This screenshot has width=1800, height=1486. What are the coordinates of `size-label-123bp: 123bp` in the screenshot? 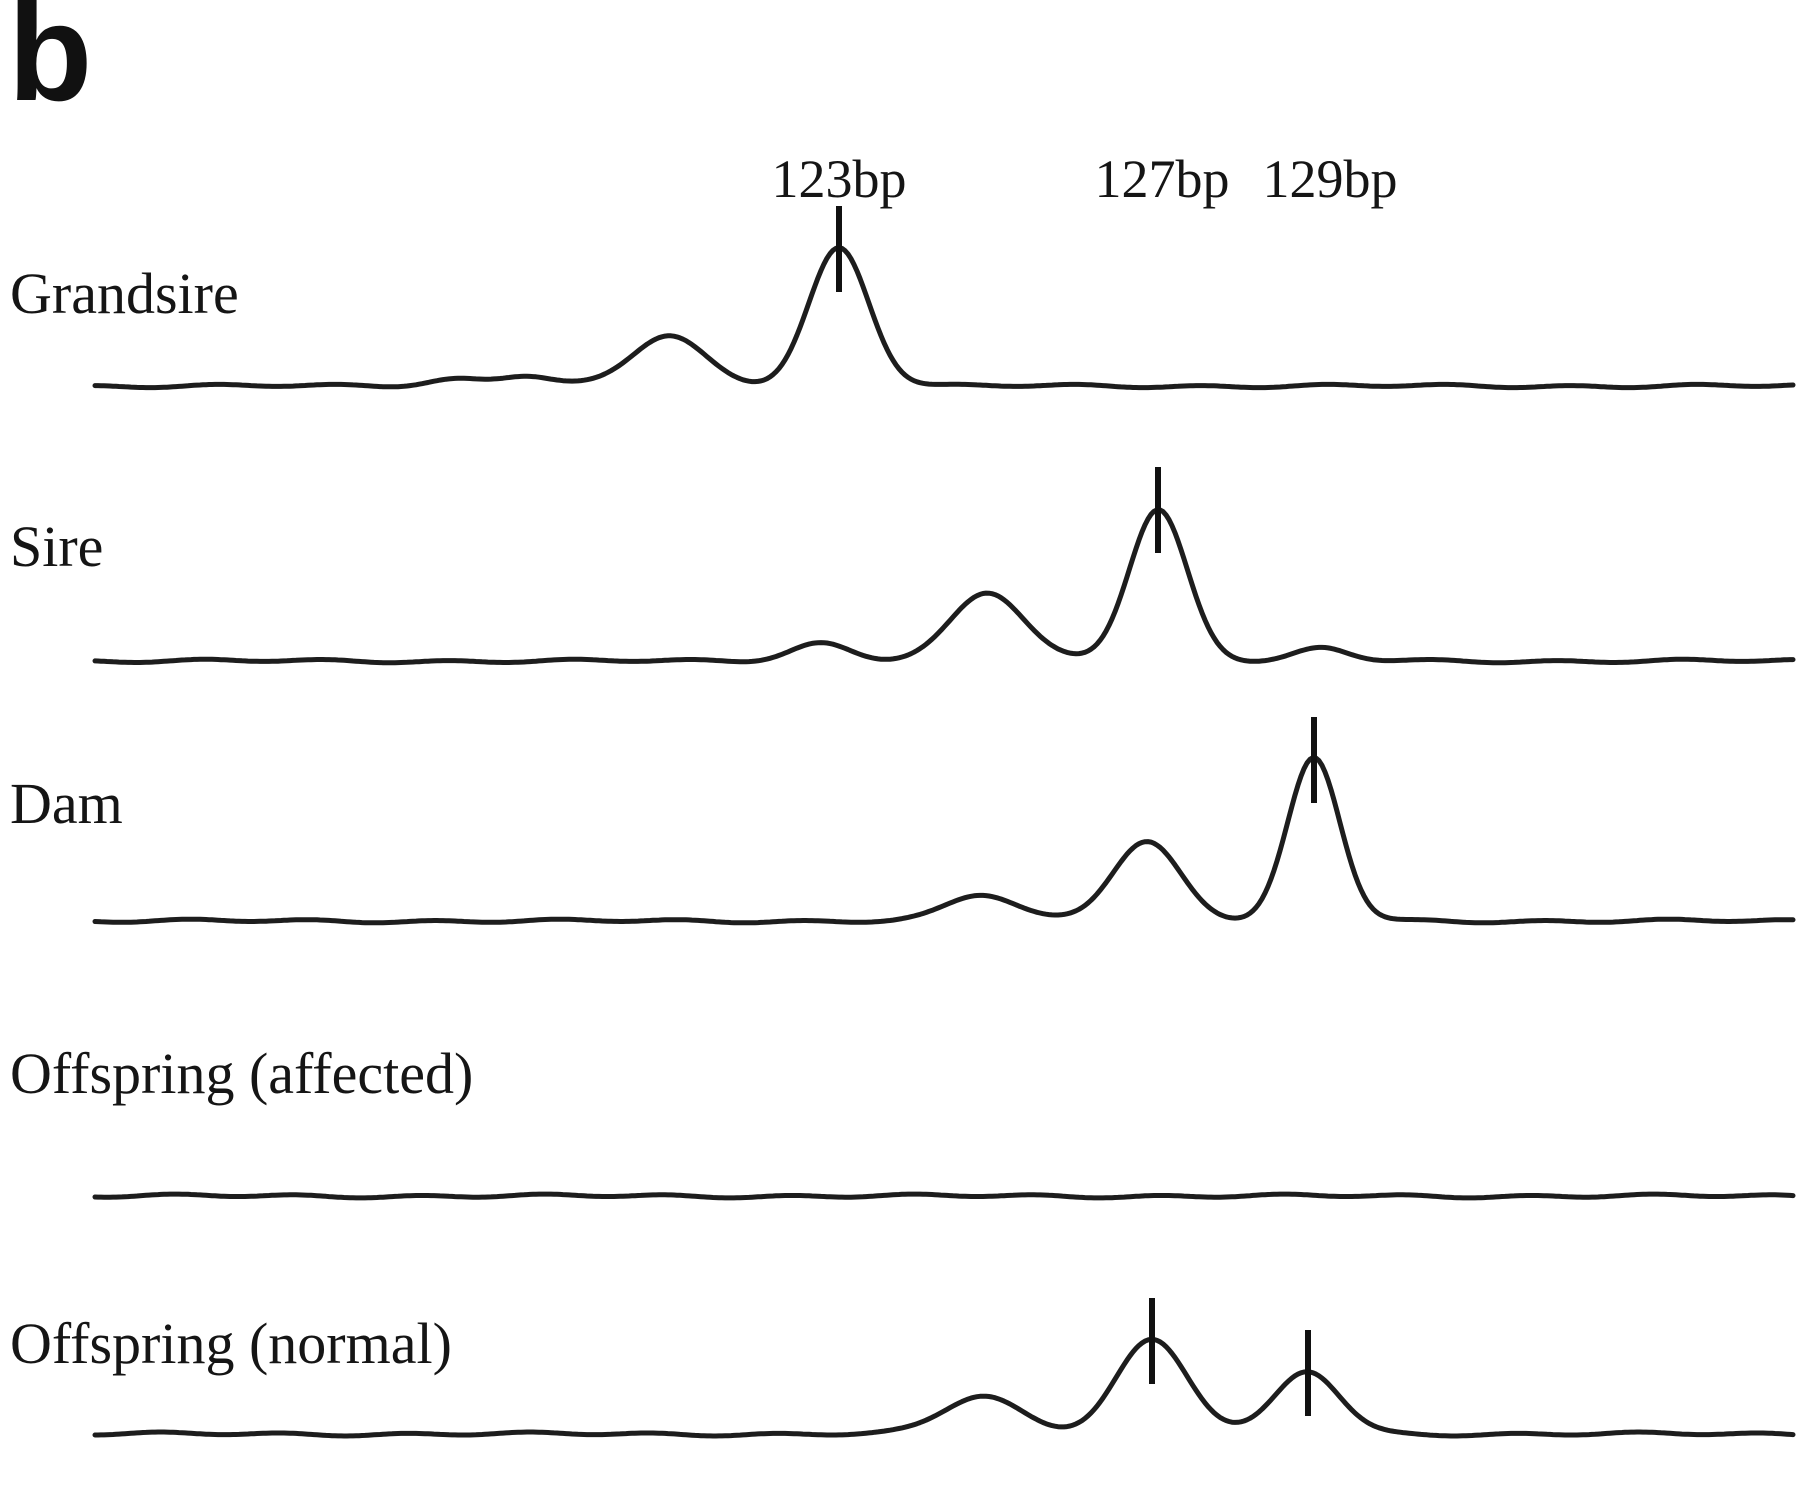 It's located at (839, 179).